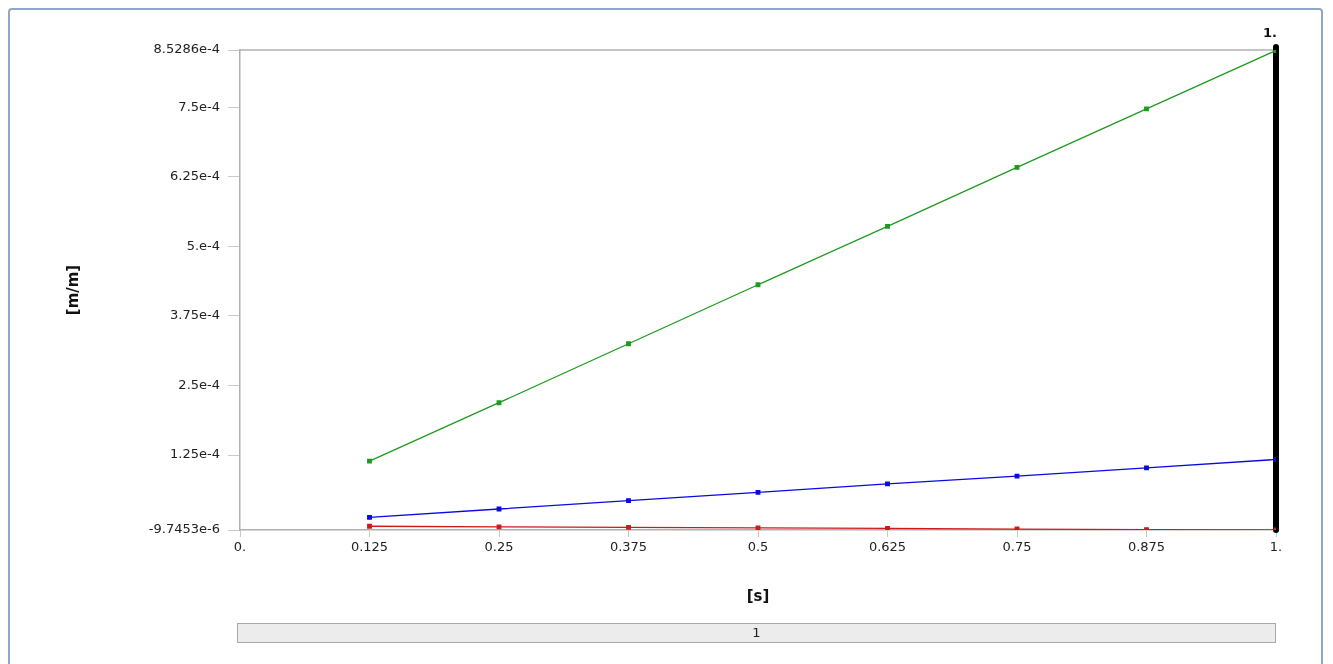  What do you see at coordinates (1276, 547) in the screenshot?
I see `x-tick-label: 1.` at bounding box center [1276, 547].